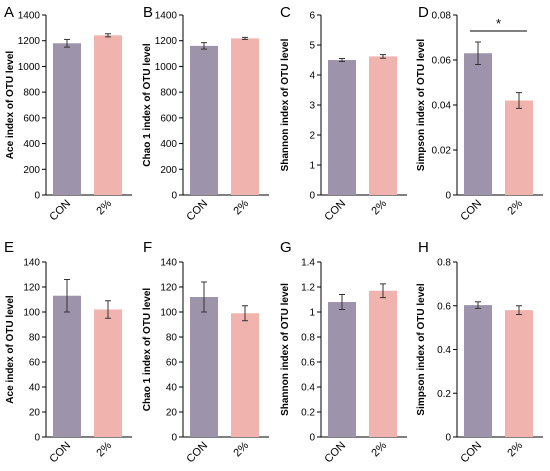  I want to click on y-tick-label: 5, so click(312, 46).